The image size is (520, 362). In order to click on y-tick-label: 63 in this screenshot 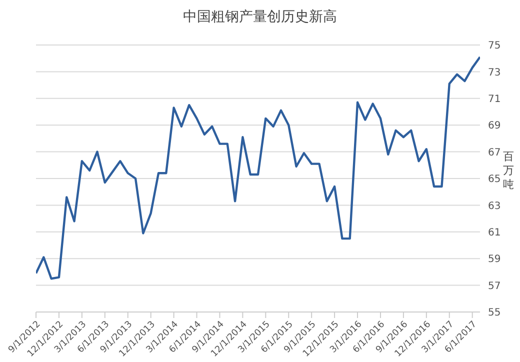, I will do `click(494, 206)`.